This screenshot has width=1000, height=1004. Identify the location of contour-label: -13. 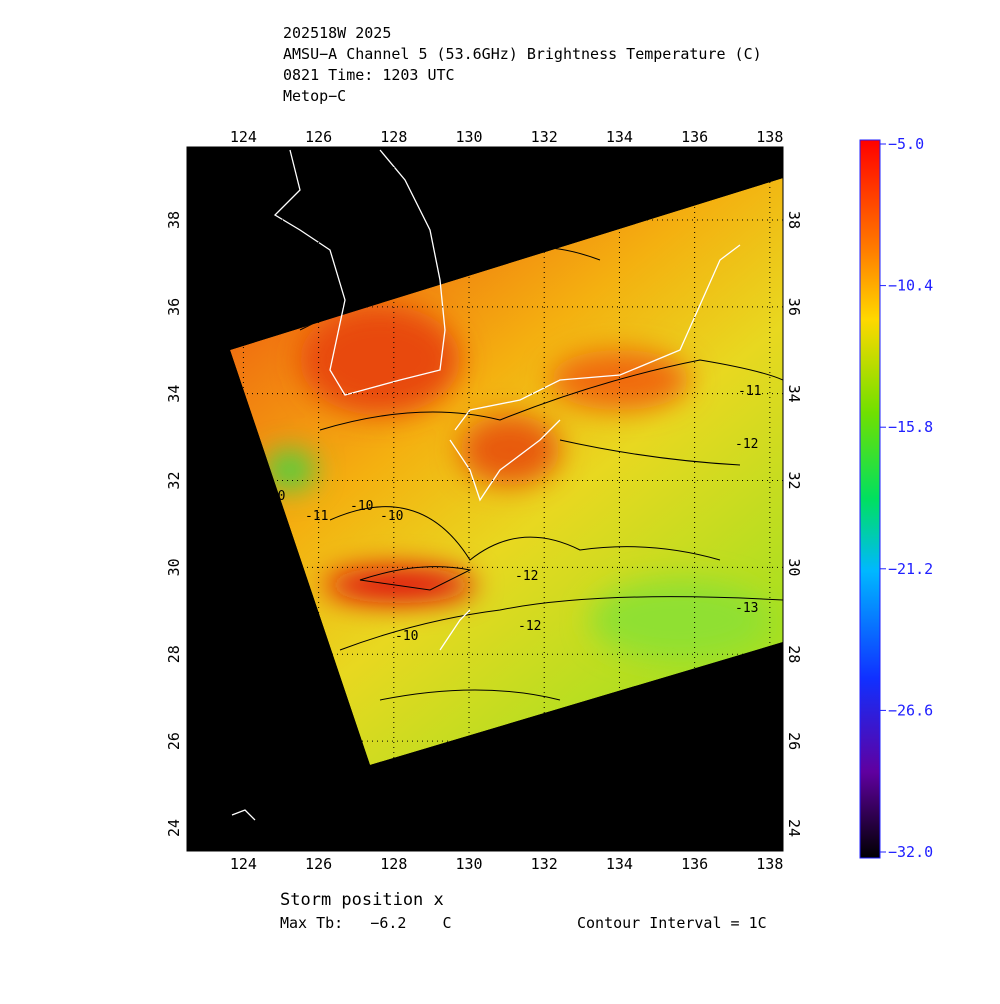
(746, 608).